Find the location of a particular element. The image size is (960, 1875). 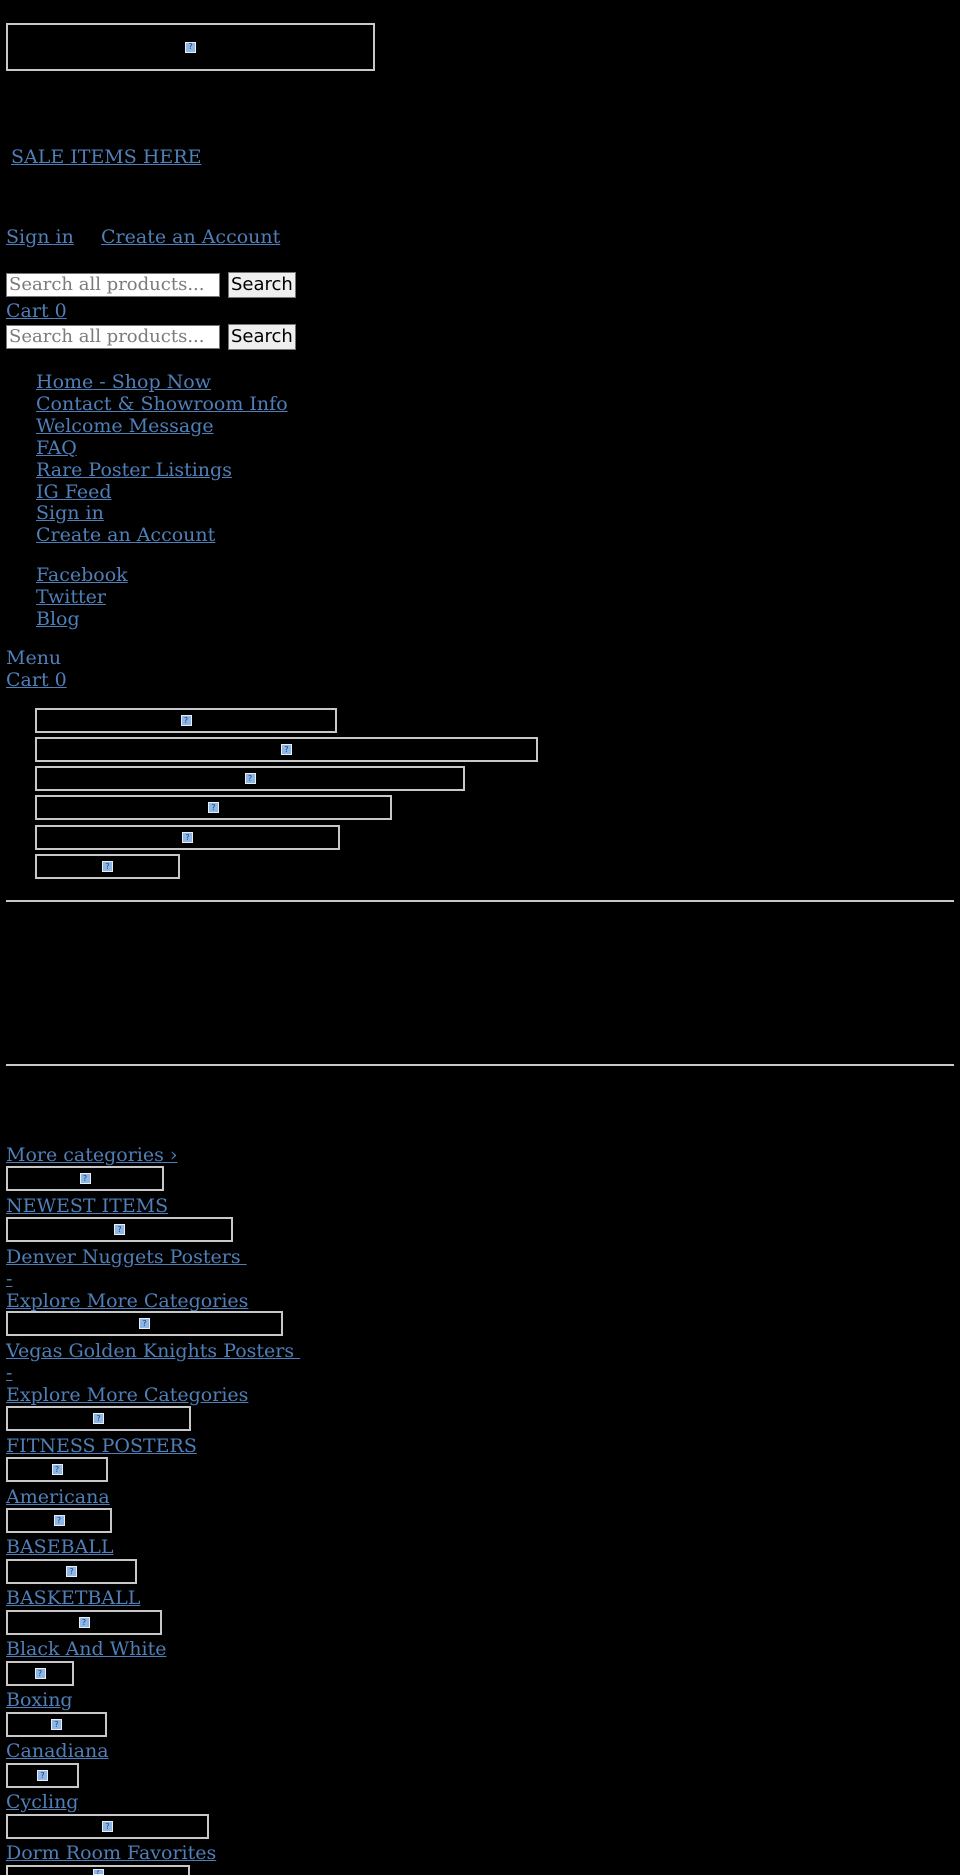

category-link: Canadiana is located at coordinates (57, 1751).